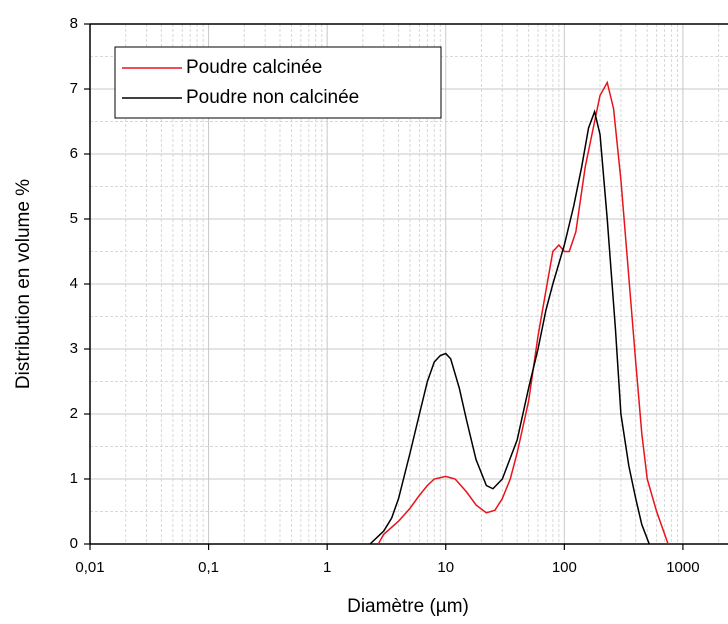 The image size is (728, 624). What do you see at coordinates (74, 478) in the screenshot?
I see `y-tick-label: 1` at bounding box center [74, 478].